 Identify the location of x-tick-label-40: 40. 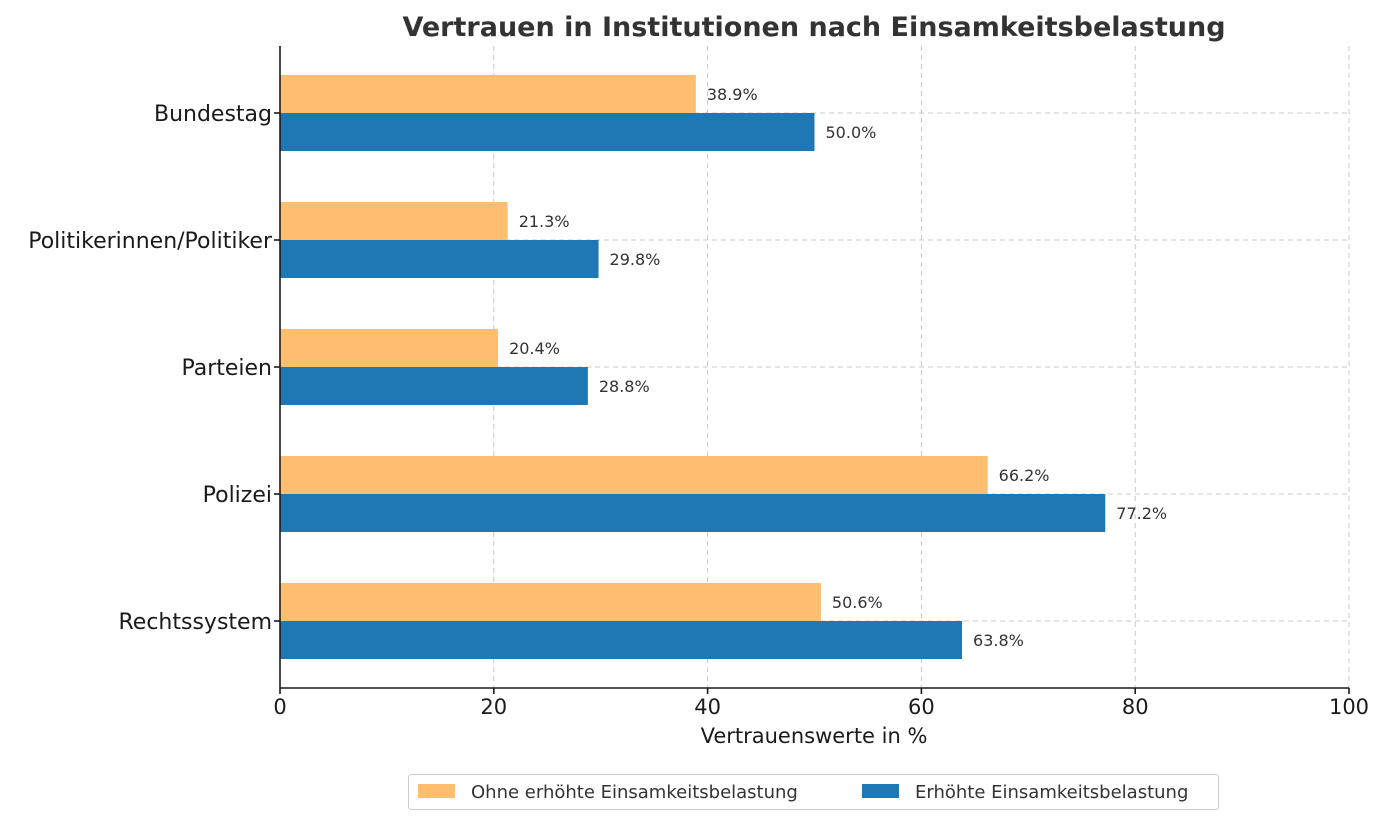
(707, 707).